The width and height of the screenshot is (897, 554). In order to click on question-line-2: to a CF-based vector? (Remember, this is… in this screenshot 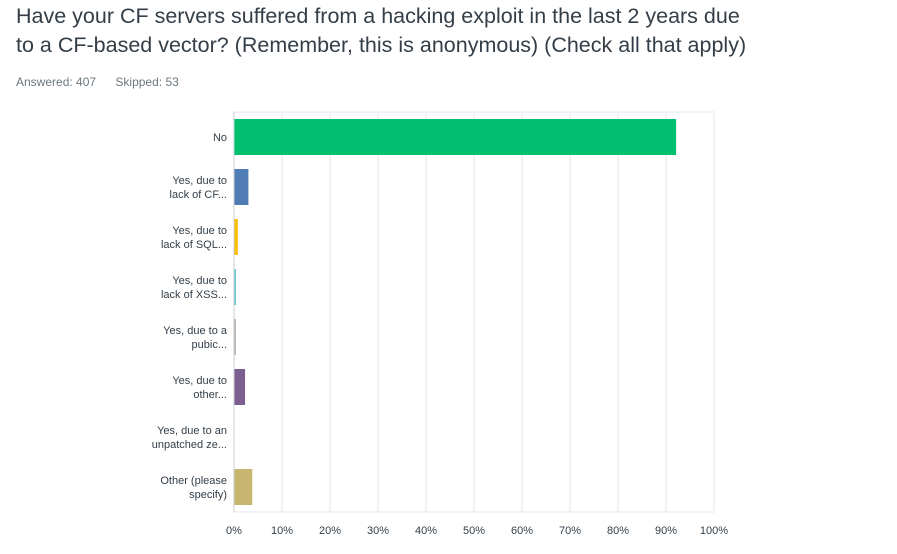, I will do `click(381, 45)`.